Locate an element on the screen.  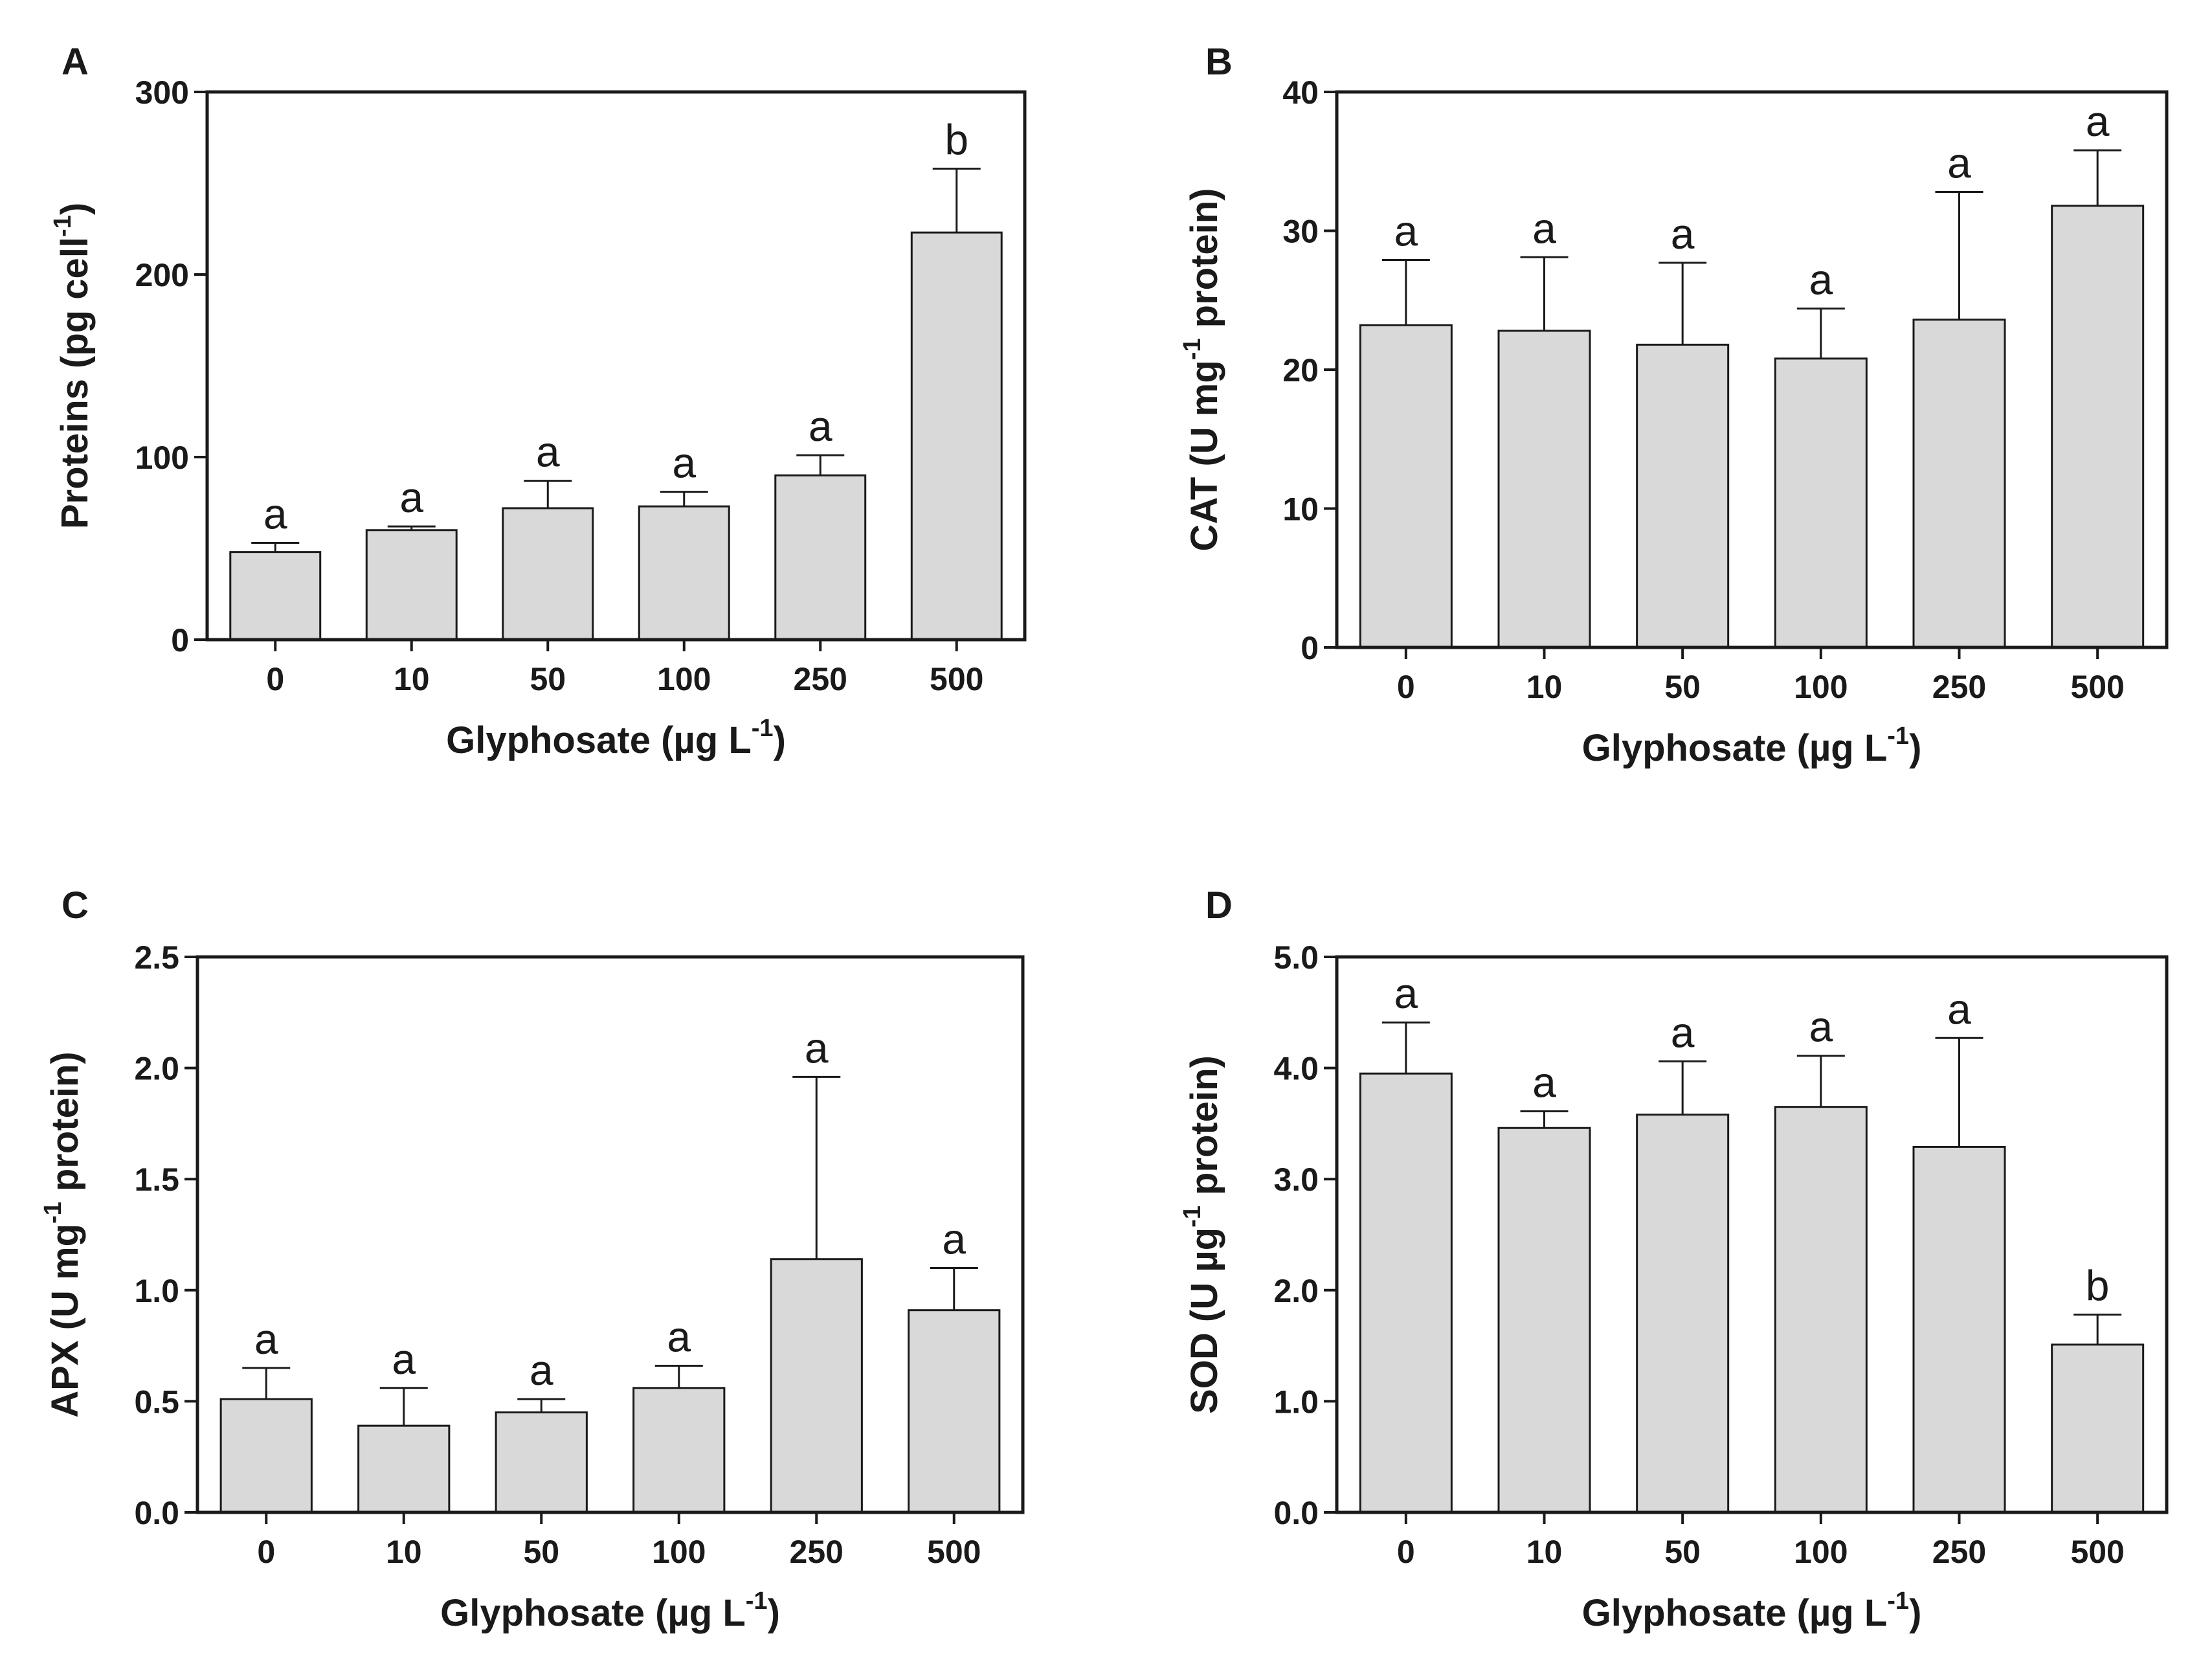
y-tick-label-a-100: 100 is located at coordinates (162, 458).